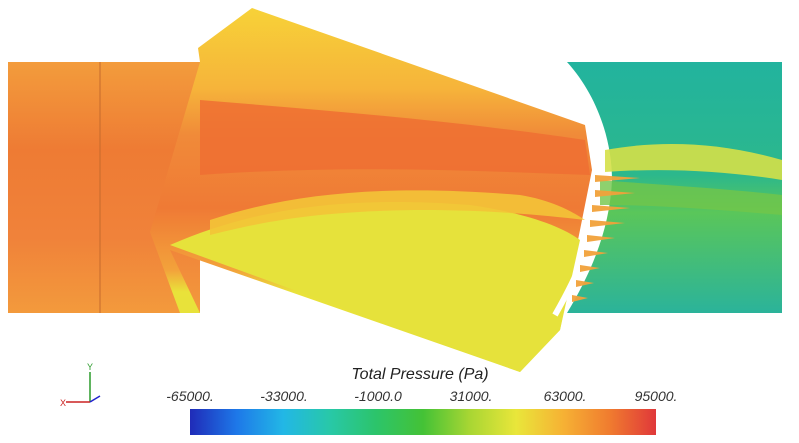 The image size is (799, 443). Describe the element at coordinates (190, 396) in the screenshot. I see `colorbar-tick: -65000.` at that location.